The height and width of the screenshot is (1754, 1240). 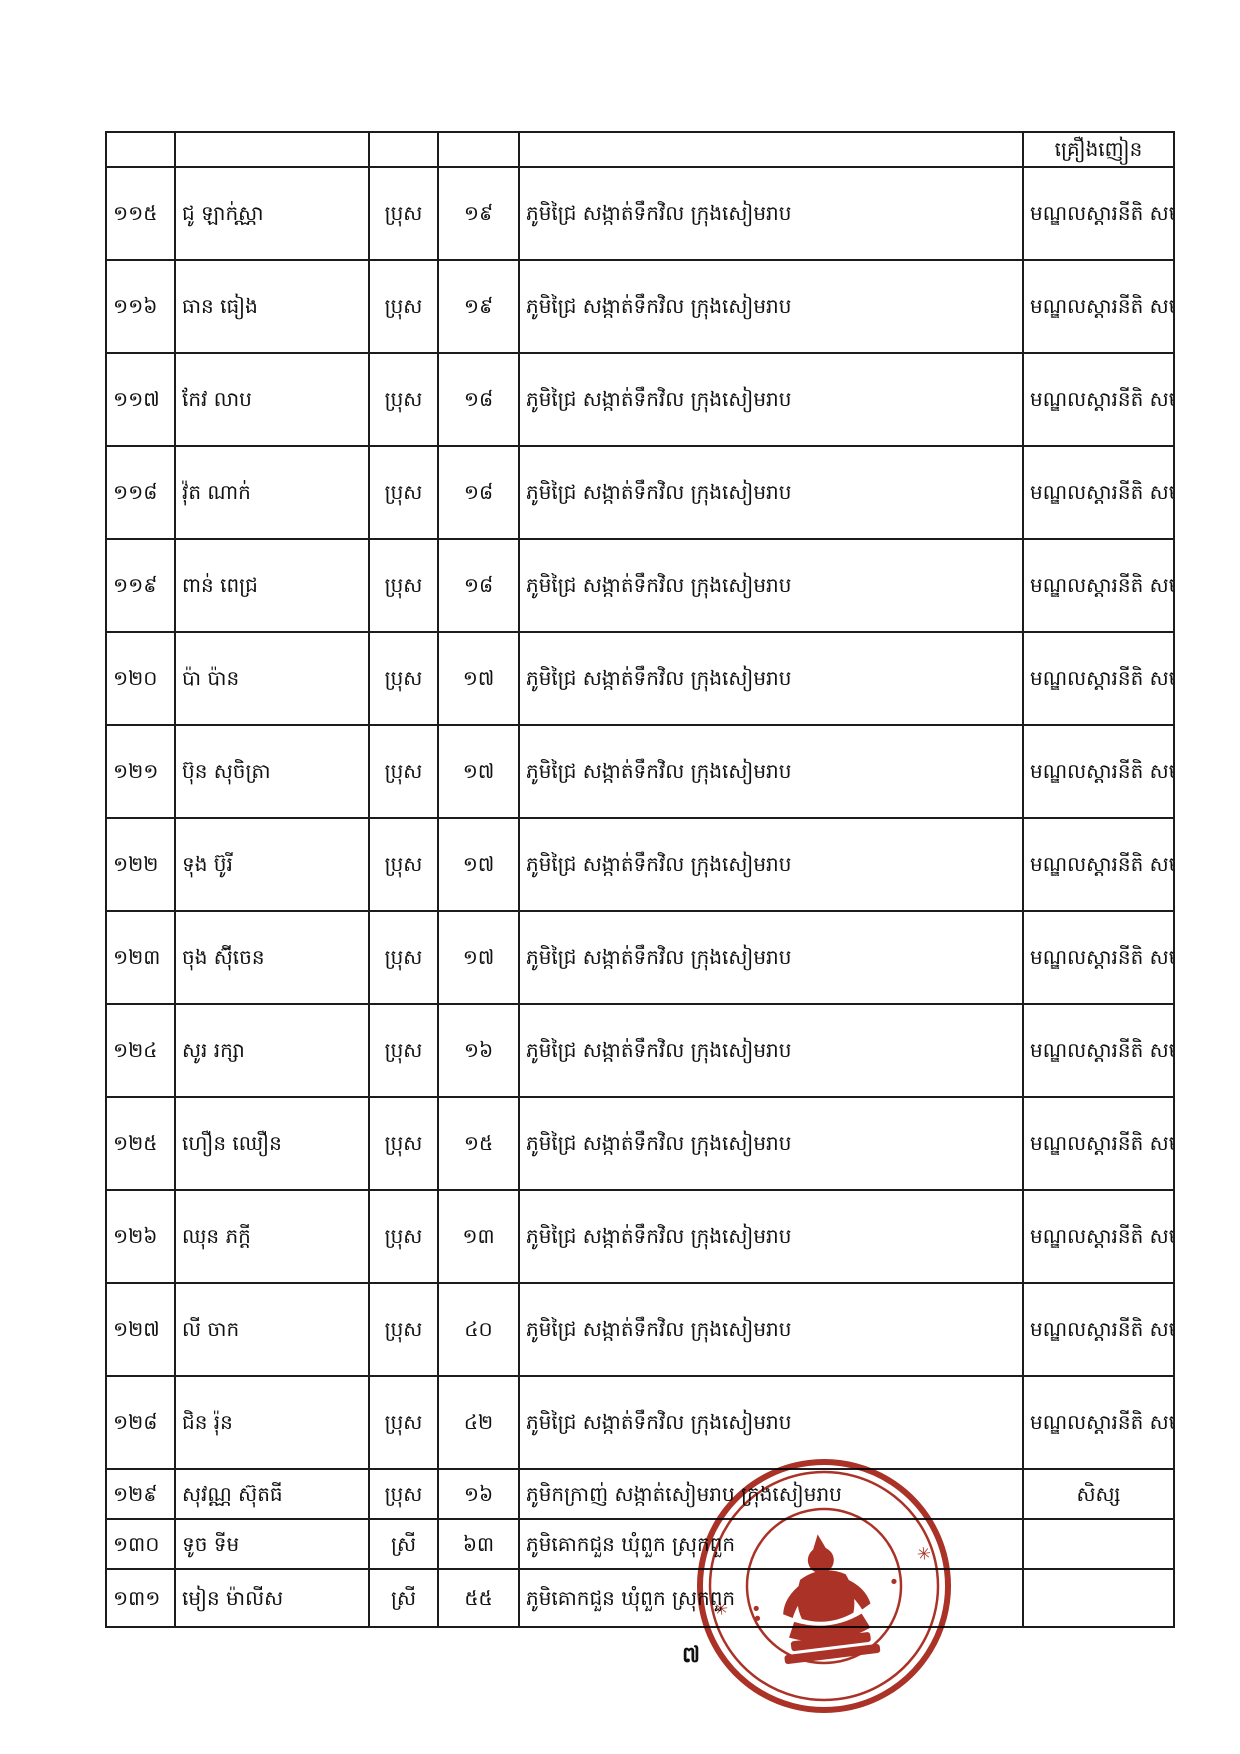 I want to click on cell-age: ១៥, so click(x=478, y=1143).